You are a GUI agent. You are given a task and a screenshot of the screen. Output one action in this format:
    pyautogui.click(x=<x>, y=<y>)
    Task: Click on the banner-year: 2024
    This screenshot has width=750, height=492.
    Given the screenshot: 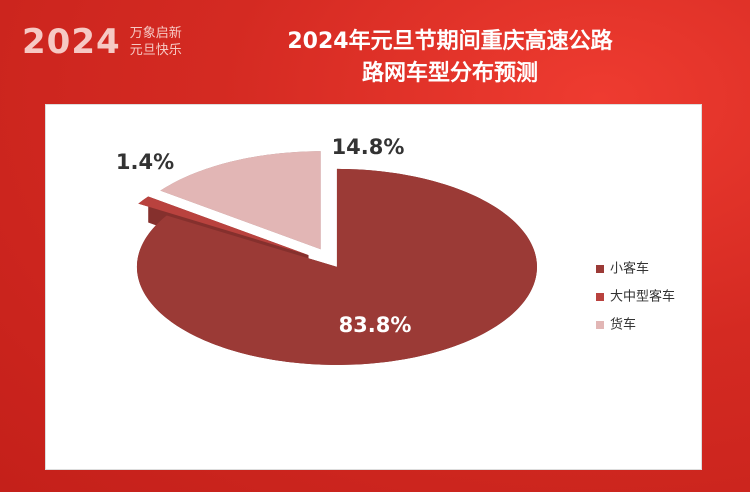 What is the action you would take?
    pyautogui.click(x=71, y=42)
    